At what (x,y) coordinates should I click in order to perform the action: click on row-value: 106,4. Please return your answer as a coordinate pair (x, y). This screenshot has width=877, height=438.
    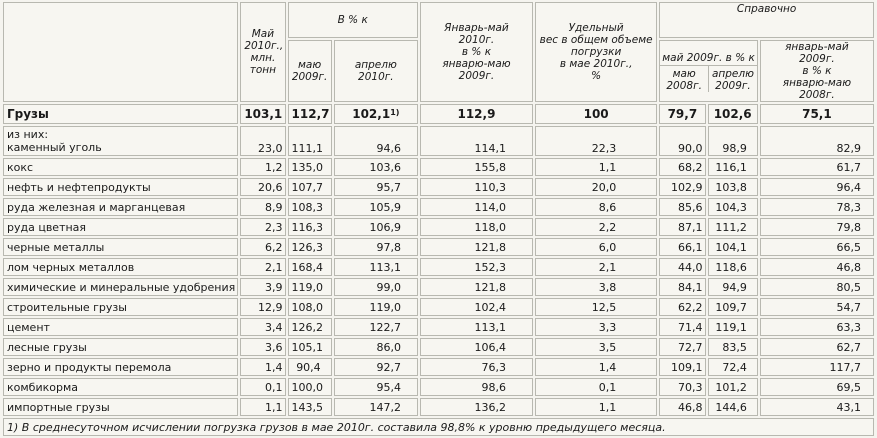
    Looking at the image, I should click on (476, 347).